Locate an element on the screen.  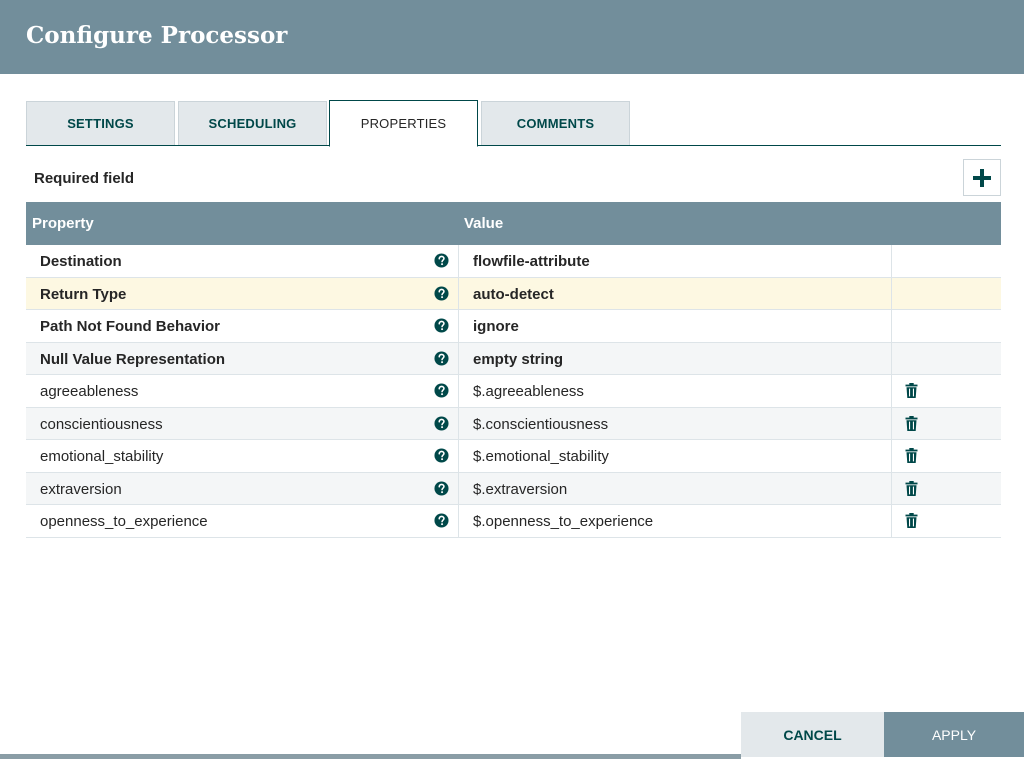
property-value: $.conscientiousness is located at coordinates (541, 424).